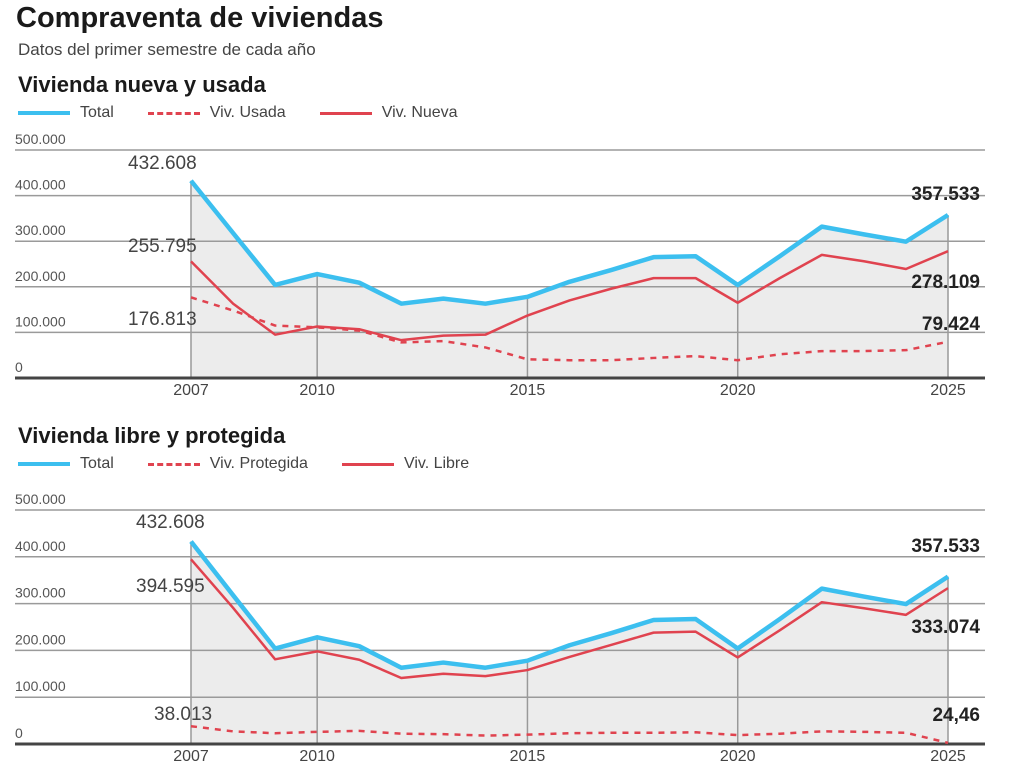 The width and height of the screenshot is (1024, 768). What do you see at coordinates (142, 84) in the screenshot?
I see `chart1-title: Vivienda nueva y usada` at bounding box center [142, 84].